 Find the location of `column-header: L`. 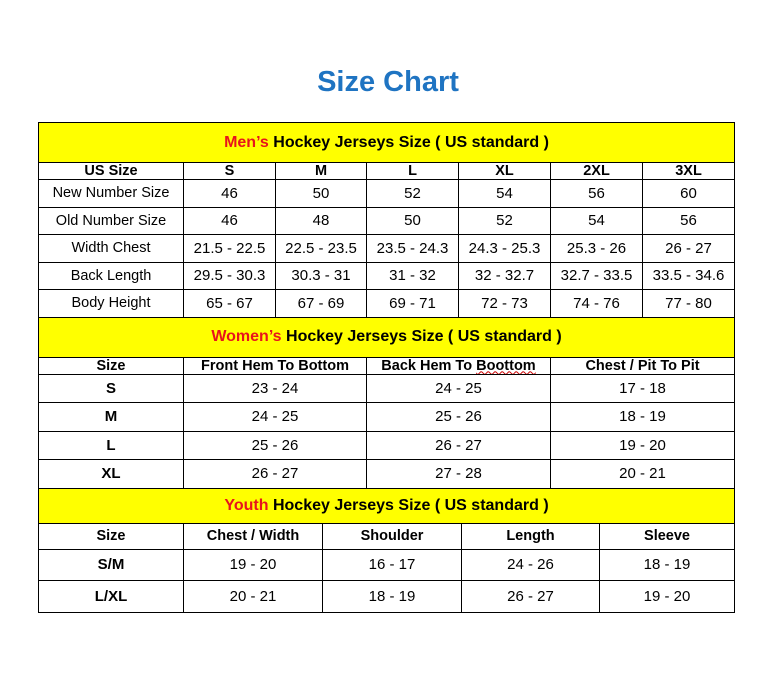

column-header: L is located at coordinates (412, 171).